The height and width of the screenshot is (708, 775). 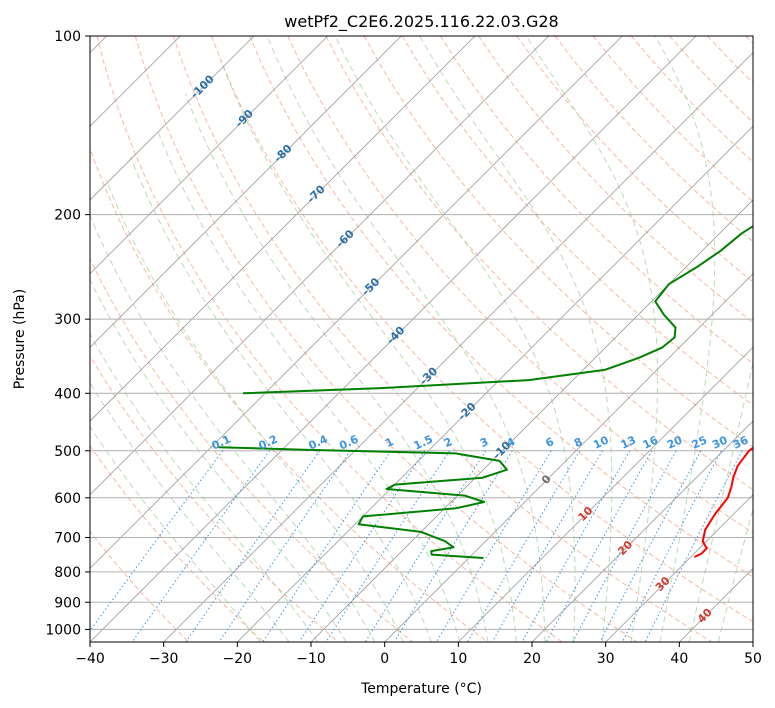 I want to click on y-tick-label: 900, so click(x=67, y=603).